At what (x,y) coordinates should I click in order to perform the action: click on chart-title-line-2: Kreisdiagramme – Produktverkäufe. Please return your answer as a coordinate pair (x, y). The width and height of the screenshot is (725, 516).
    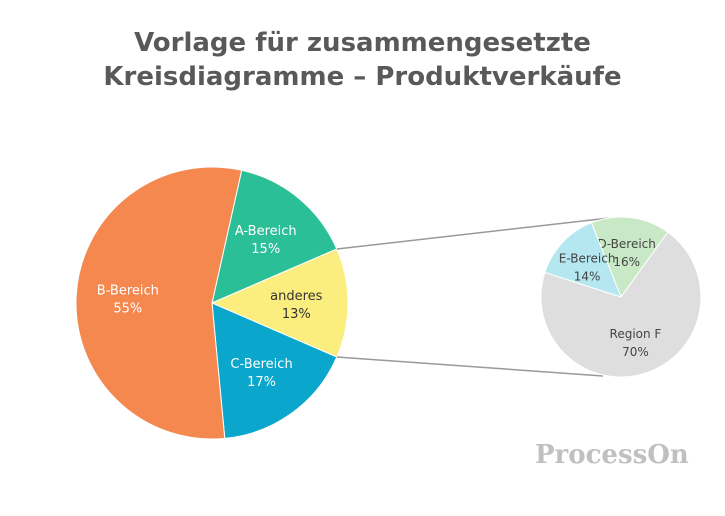
    Looking at the image, I should click on (362, 77).